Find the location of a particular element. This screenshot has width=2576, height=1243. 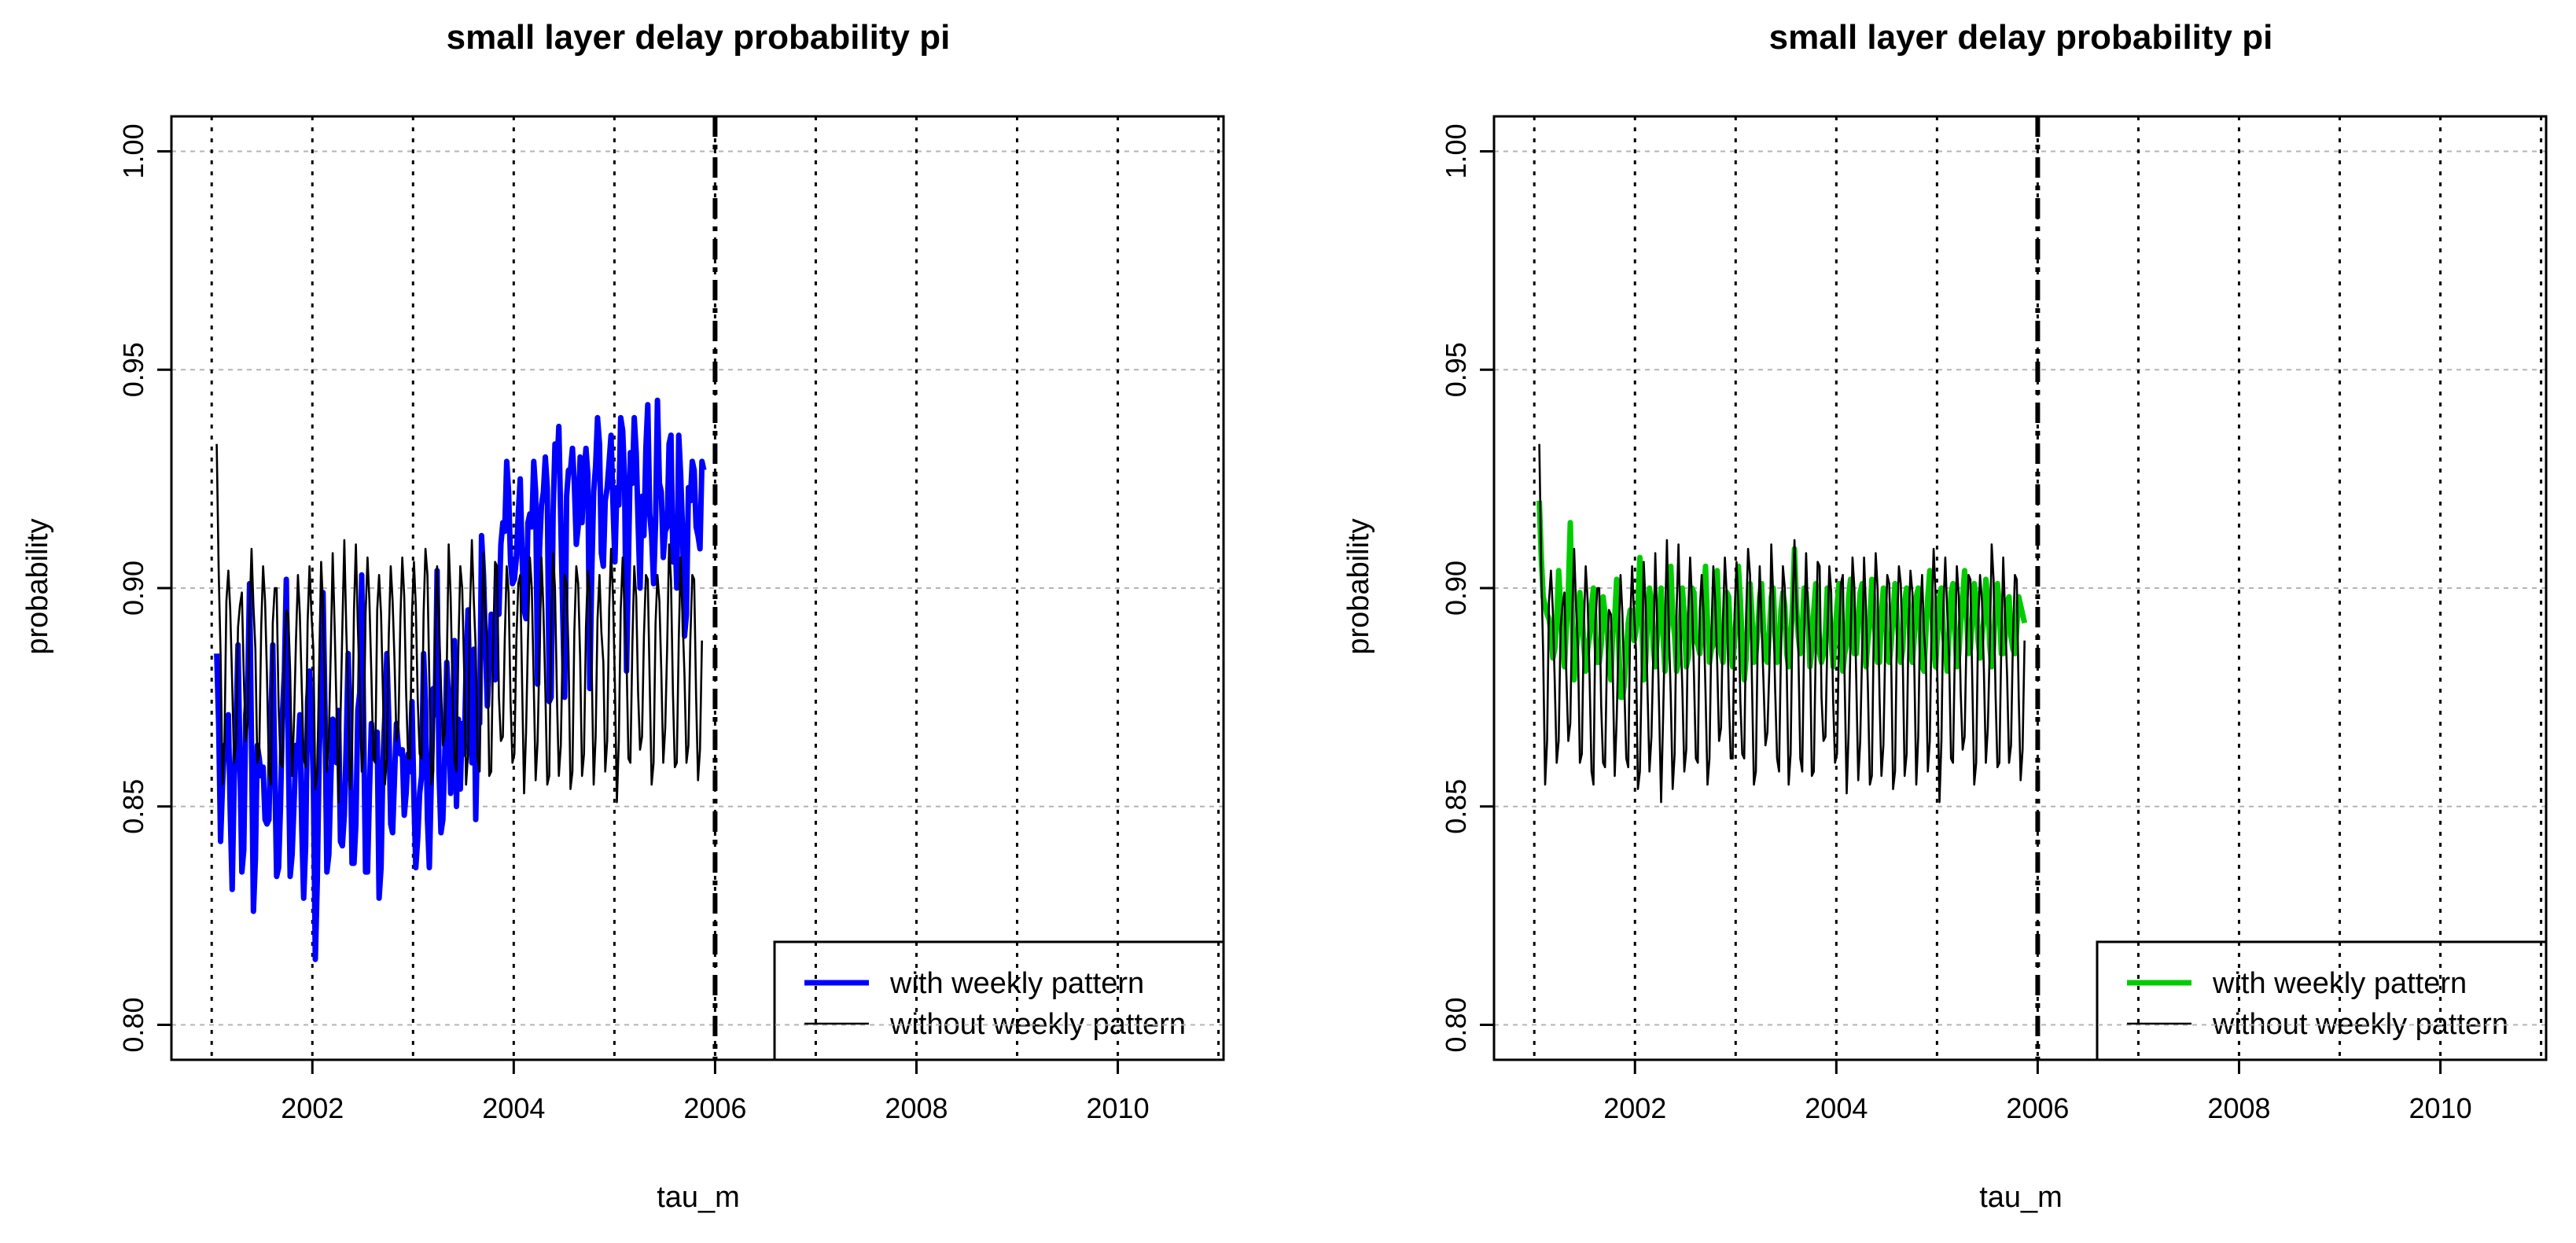

series-line-with-weekly is located at coordinates (461, 680).